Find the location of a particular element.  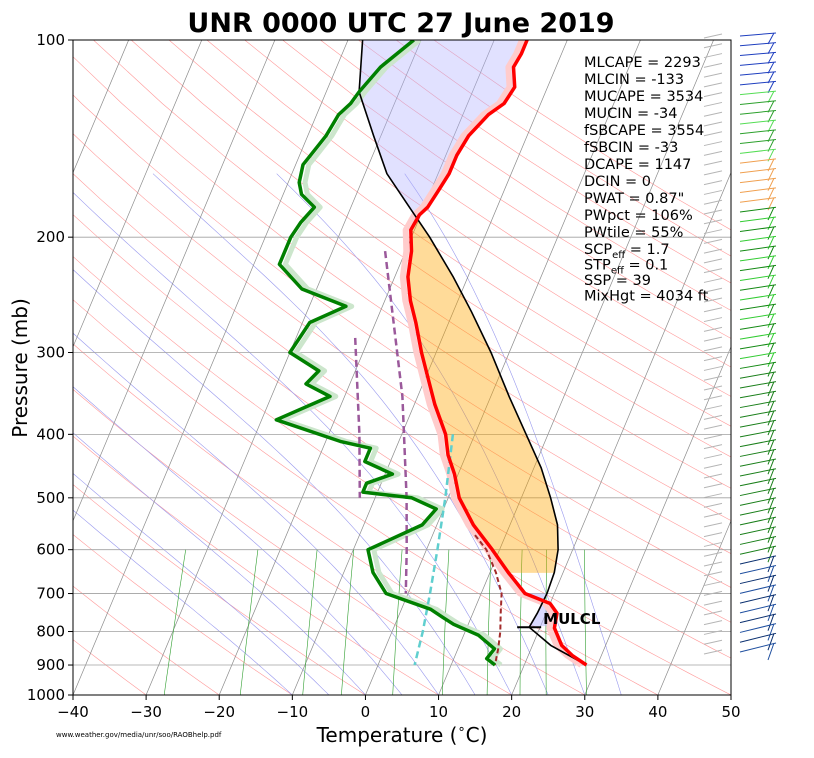

wind-barbs is located at coordinates (740, 346).